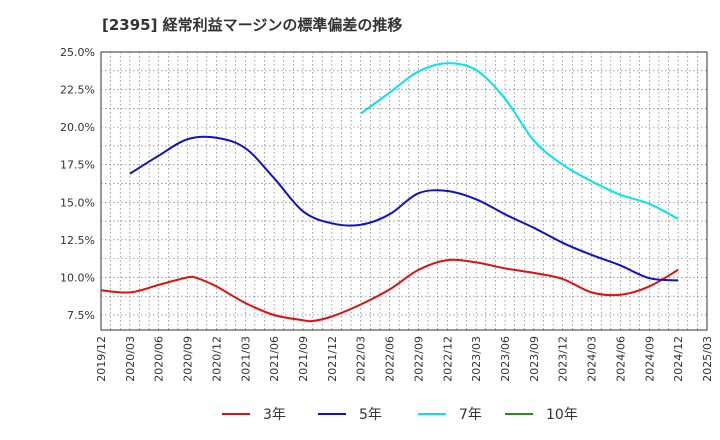 This screenshot has width=720, height=440. What do you see at coordinates (418, 359) in the screenshot?
I see `x-tick-label: 2022/09` at bounding box center [418, 359].